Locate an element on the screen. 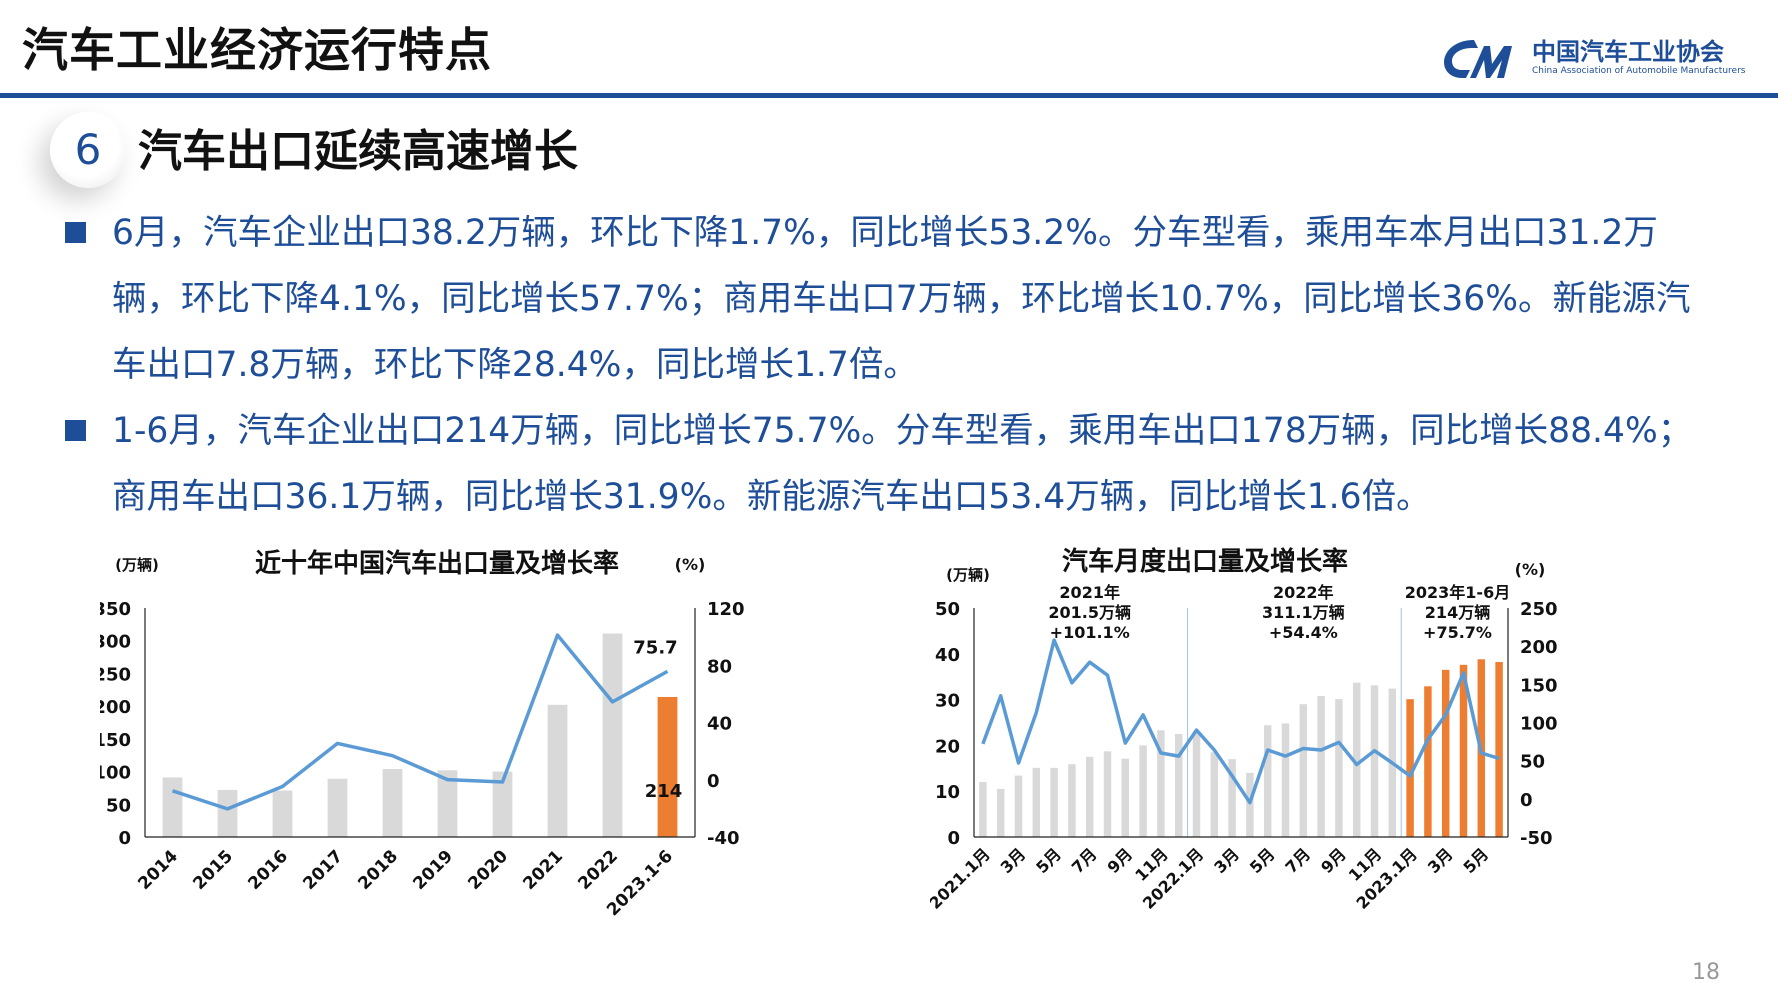 This screenshot has width=1778, height=1000. x-tick-label: 2014 is located at coordinates (158, 870).